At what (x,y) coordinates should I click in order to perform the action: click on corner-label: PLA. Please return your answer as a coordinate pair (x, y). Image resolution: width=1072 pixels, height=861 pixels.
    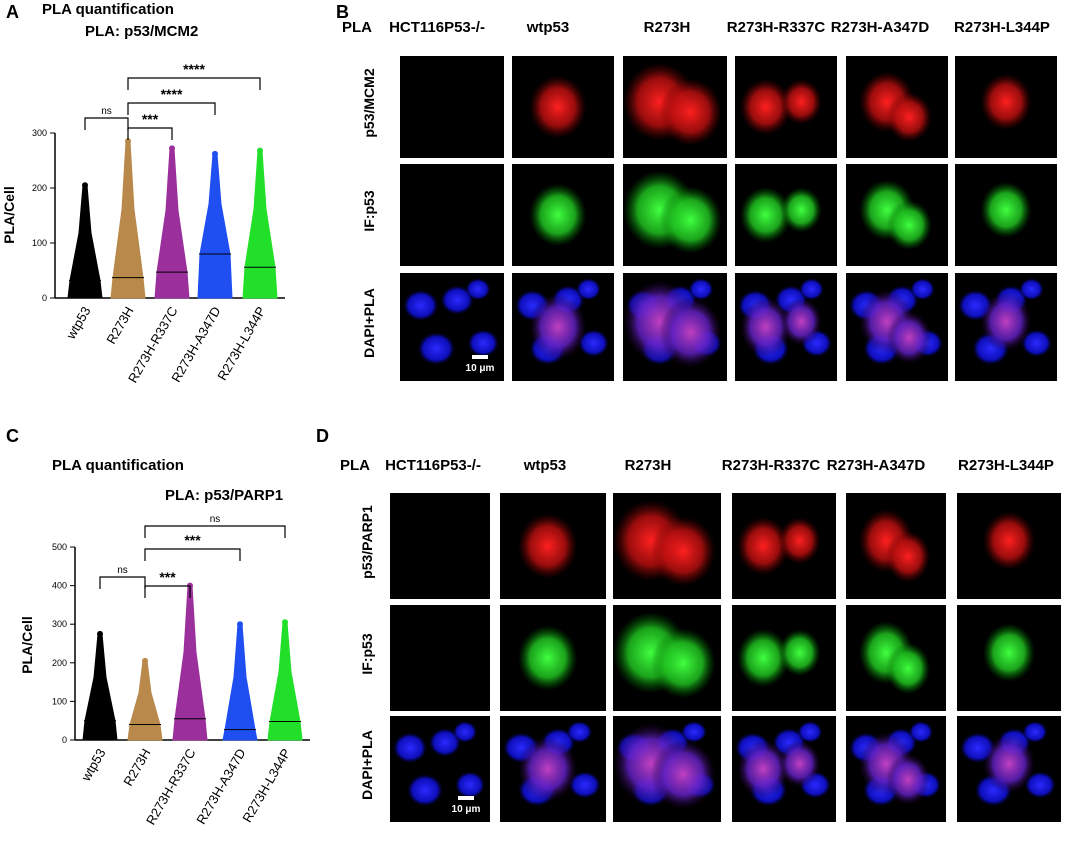
    Looking at the image, I should click on (357, 27).